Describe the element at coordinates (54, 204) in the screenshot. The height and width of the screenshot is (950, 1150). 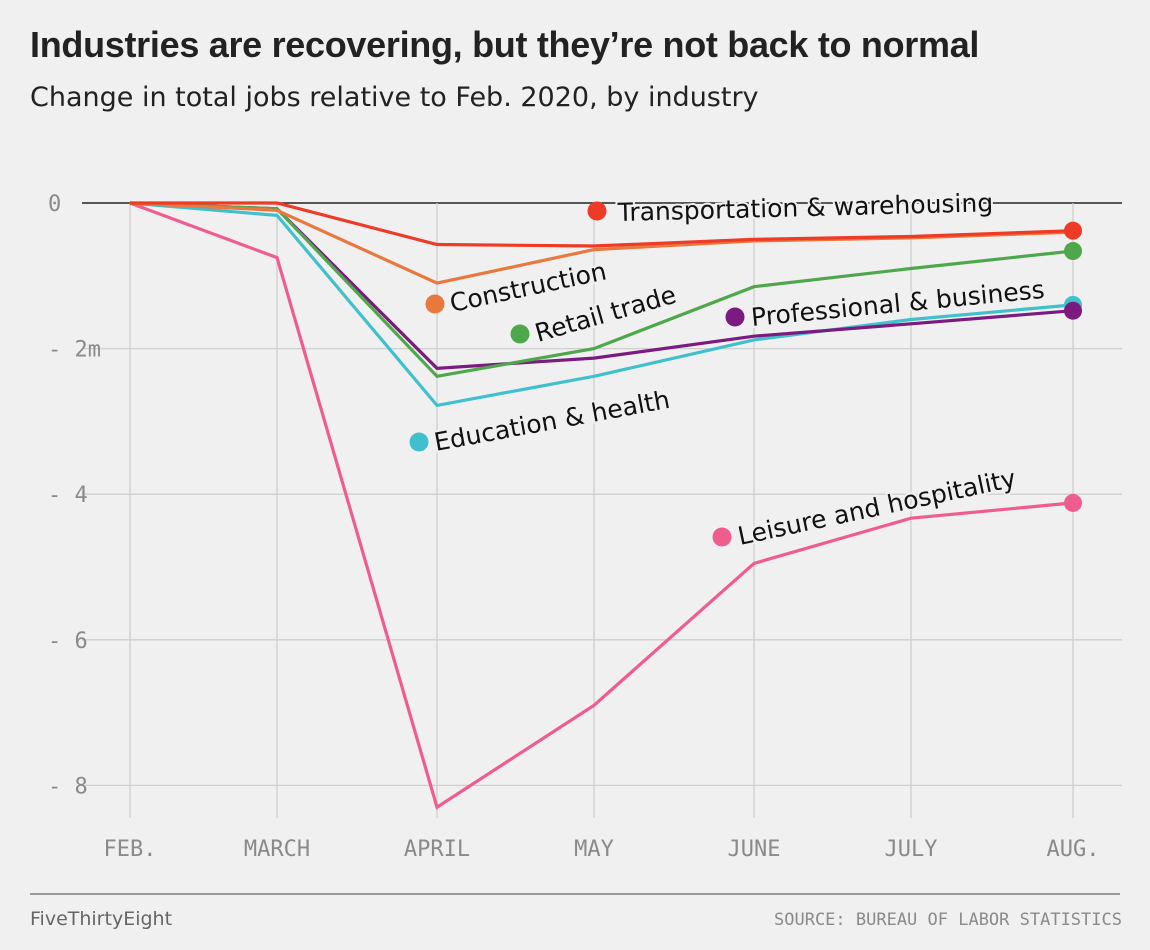
I see `y-tick-label: 0` at that location.